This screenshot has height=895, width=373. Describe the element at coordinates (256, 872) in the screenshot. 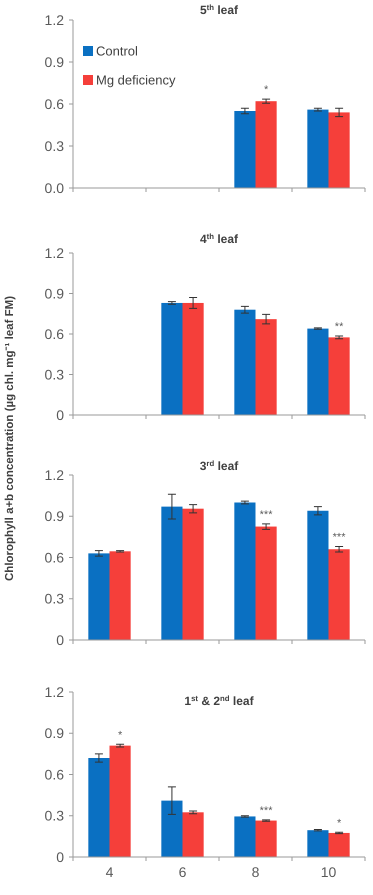

I see `x-tick-label: 8` at that location.